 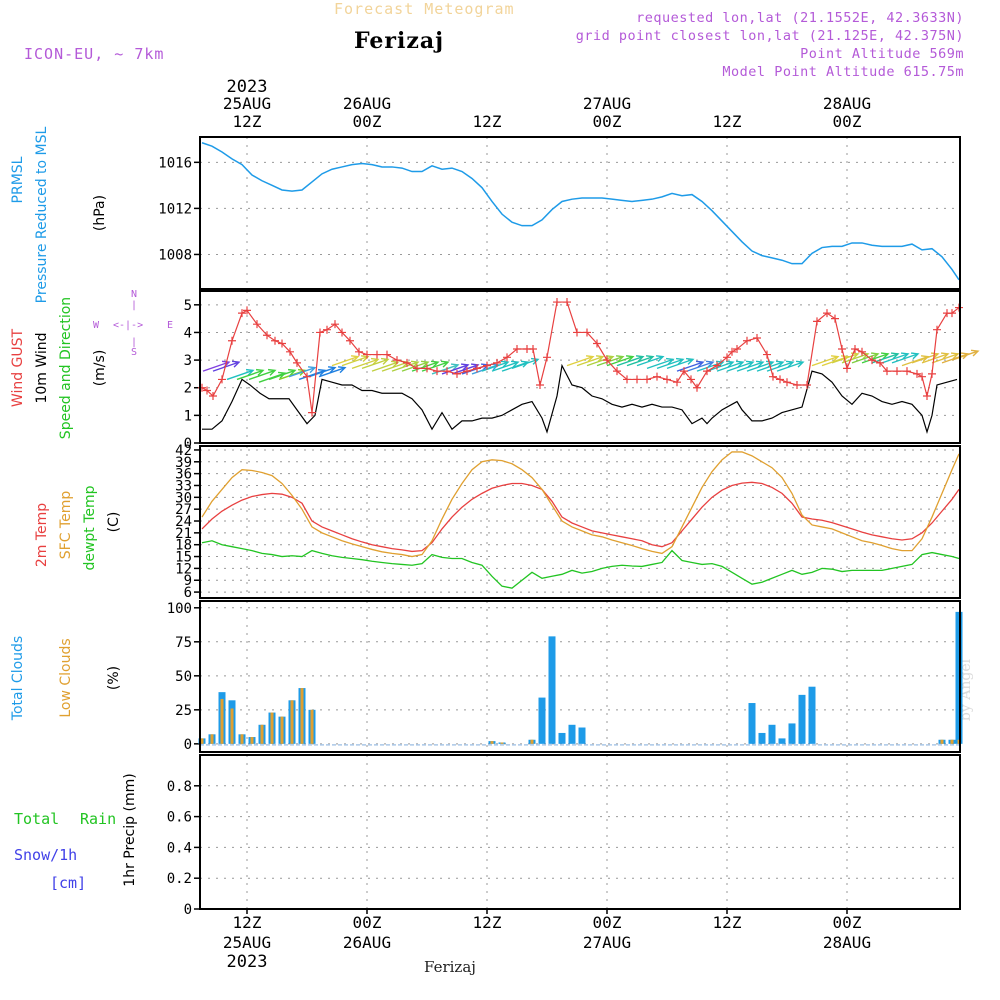 I want to click on y-tick-label: 1, so click(x=188, y=416).